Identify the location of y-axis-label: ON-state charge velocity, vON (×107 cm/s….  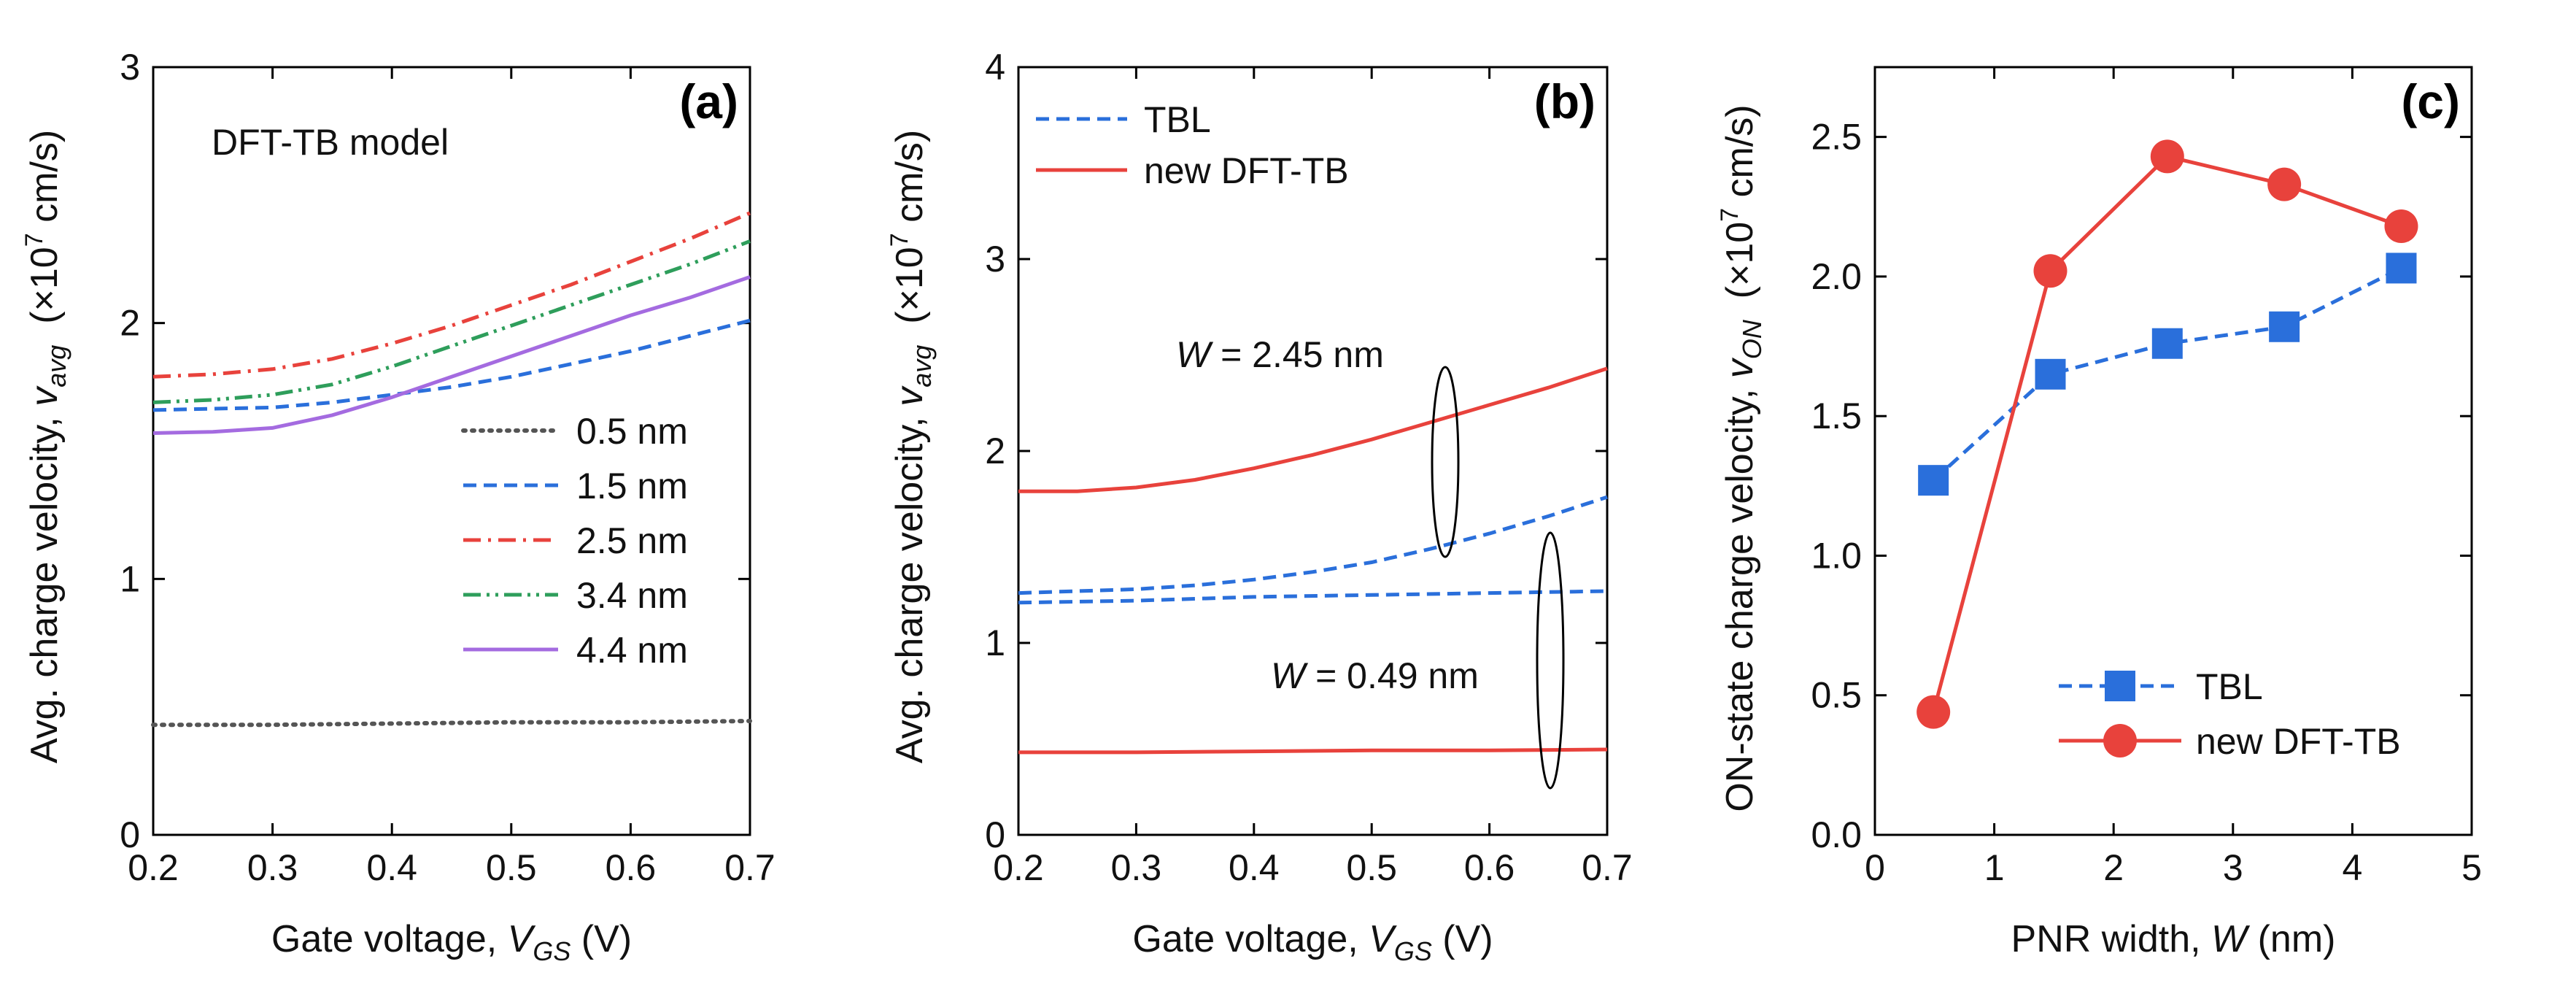
(1741, 458).